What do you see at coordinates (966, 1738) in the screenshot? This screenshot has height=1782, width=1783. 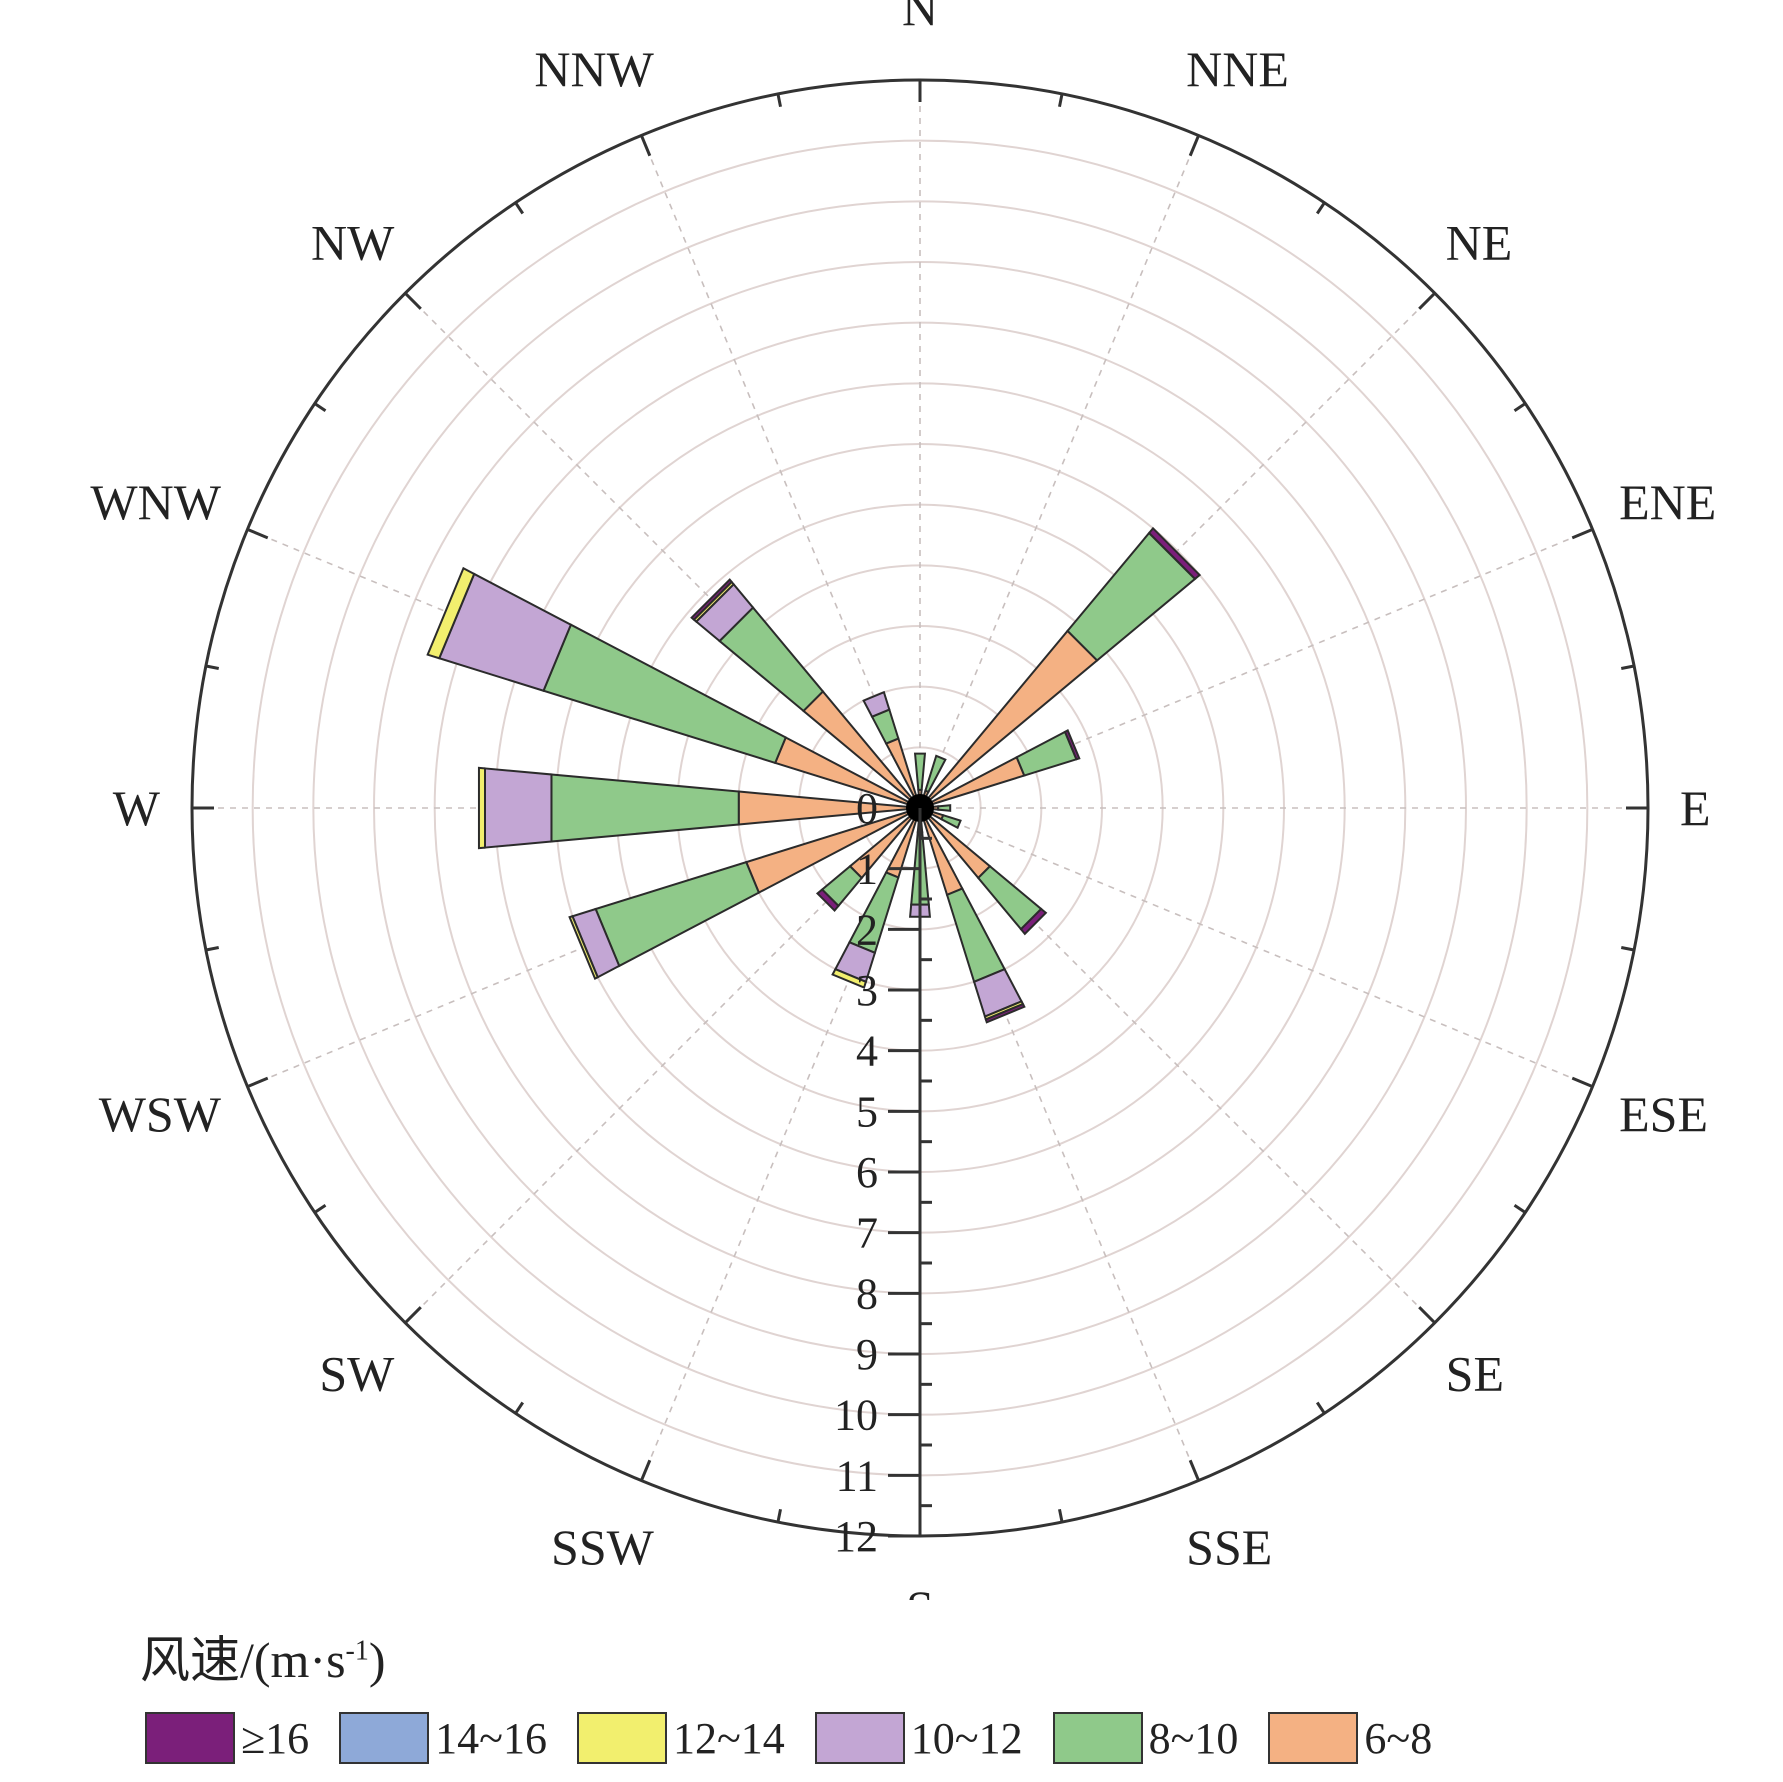 I see `legend-label: 10~12` at bounding box center [966, 1738].